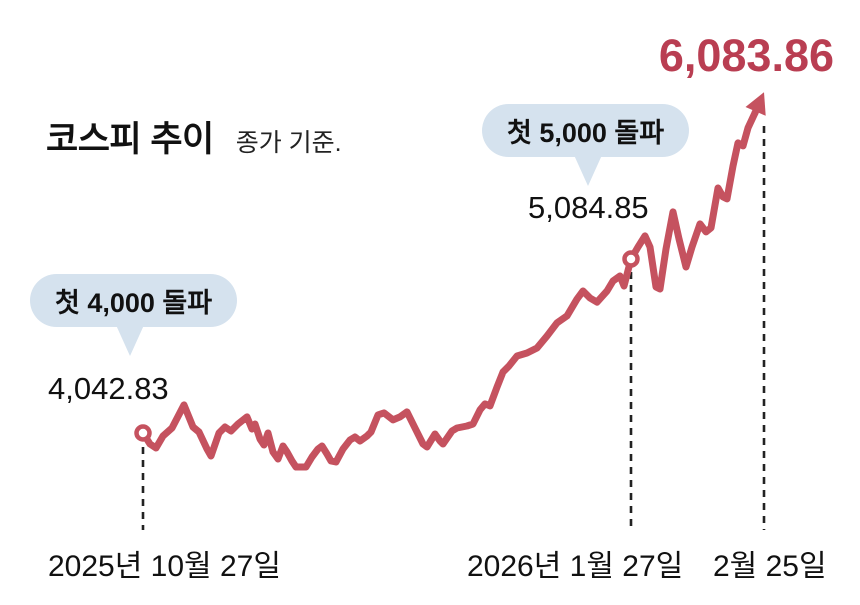 The image size is (860, 605). What do you see at coordinates (108, 388) in the screenshot?
I see `value-label-4042: 4,042.83` at bounding box center [108, 388].